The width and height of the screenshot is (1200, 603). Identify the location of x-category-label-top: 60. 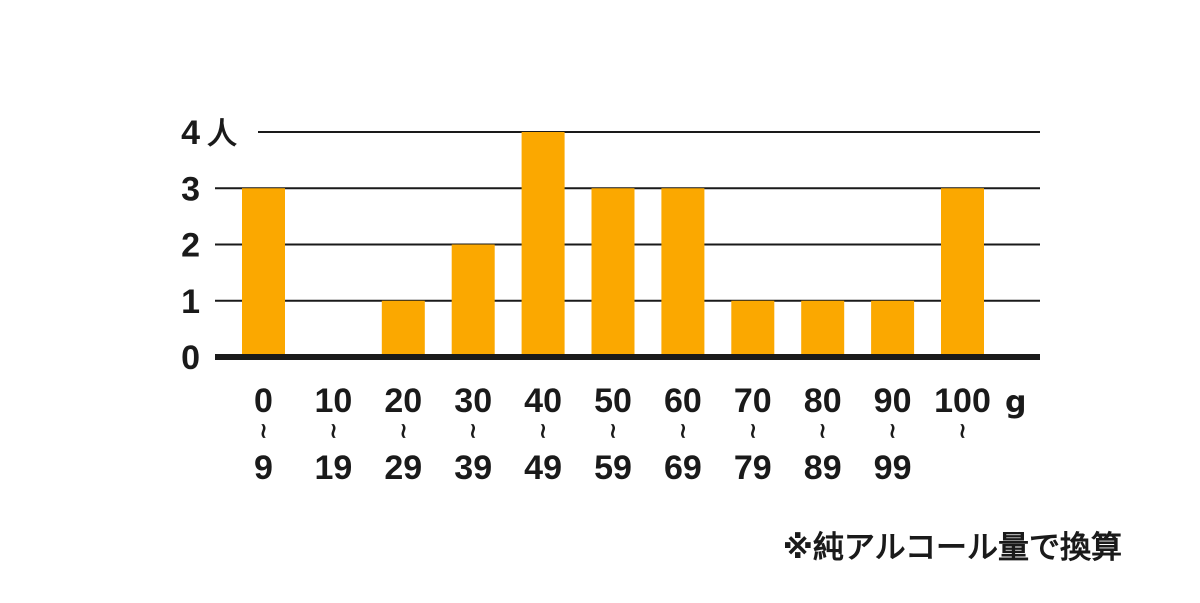
(683, 401).